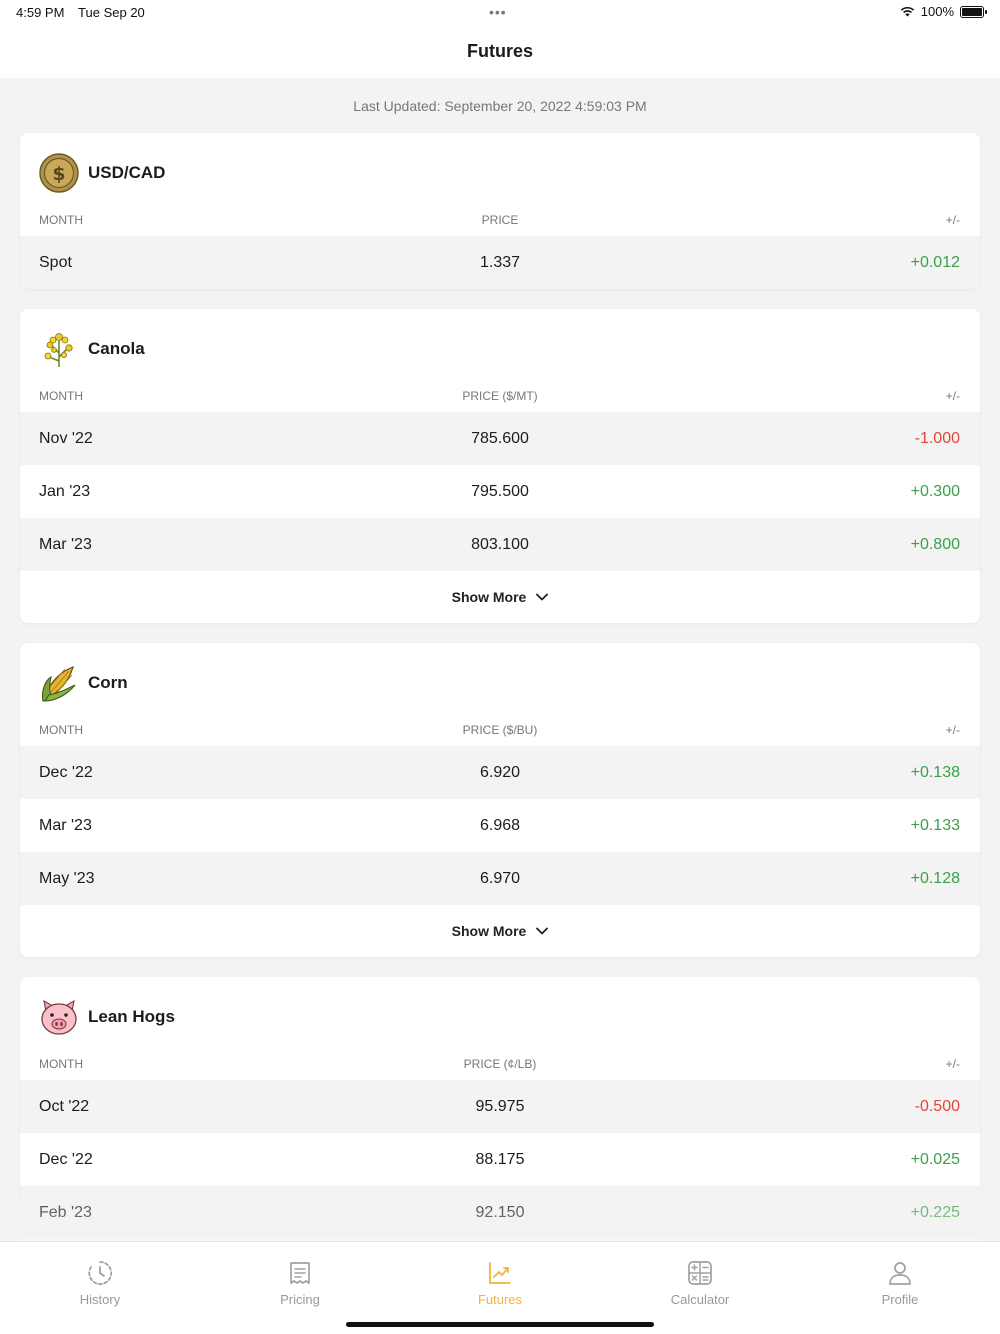 This screenshot has width=1000, height=1334. I want to click on table-row: Nov '22 785.600 -1.000, so click(500, 438).